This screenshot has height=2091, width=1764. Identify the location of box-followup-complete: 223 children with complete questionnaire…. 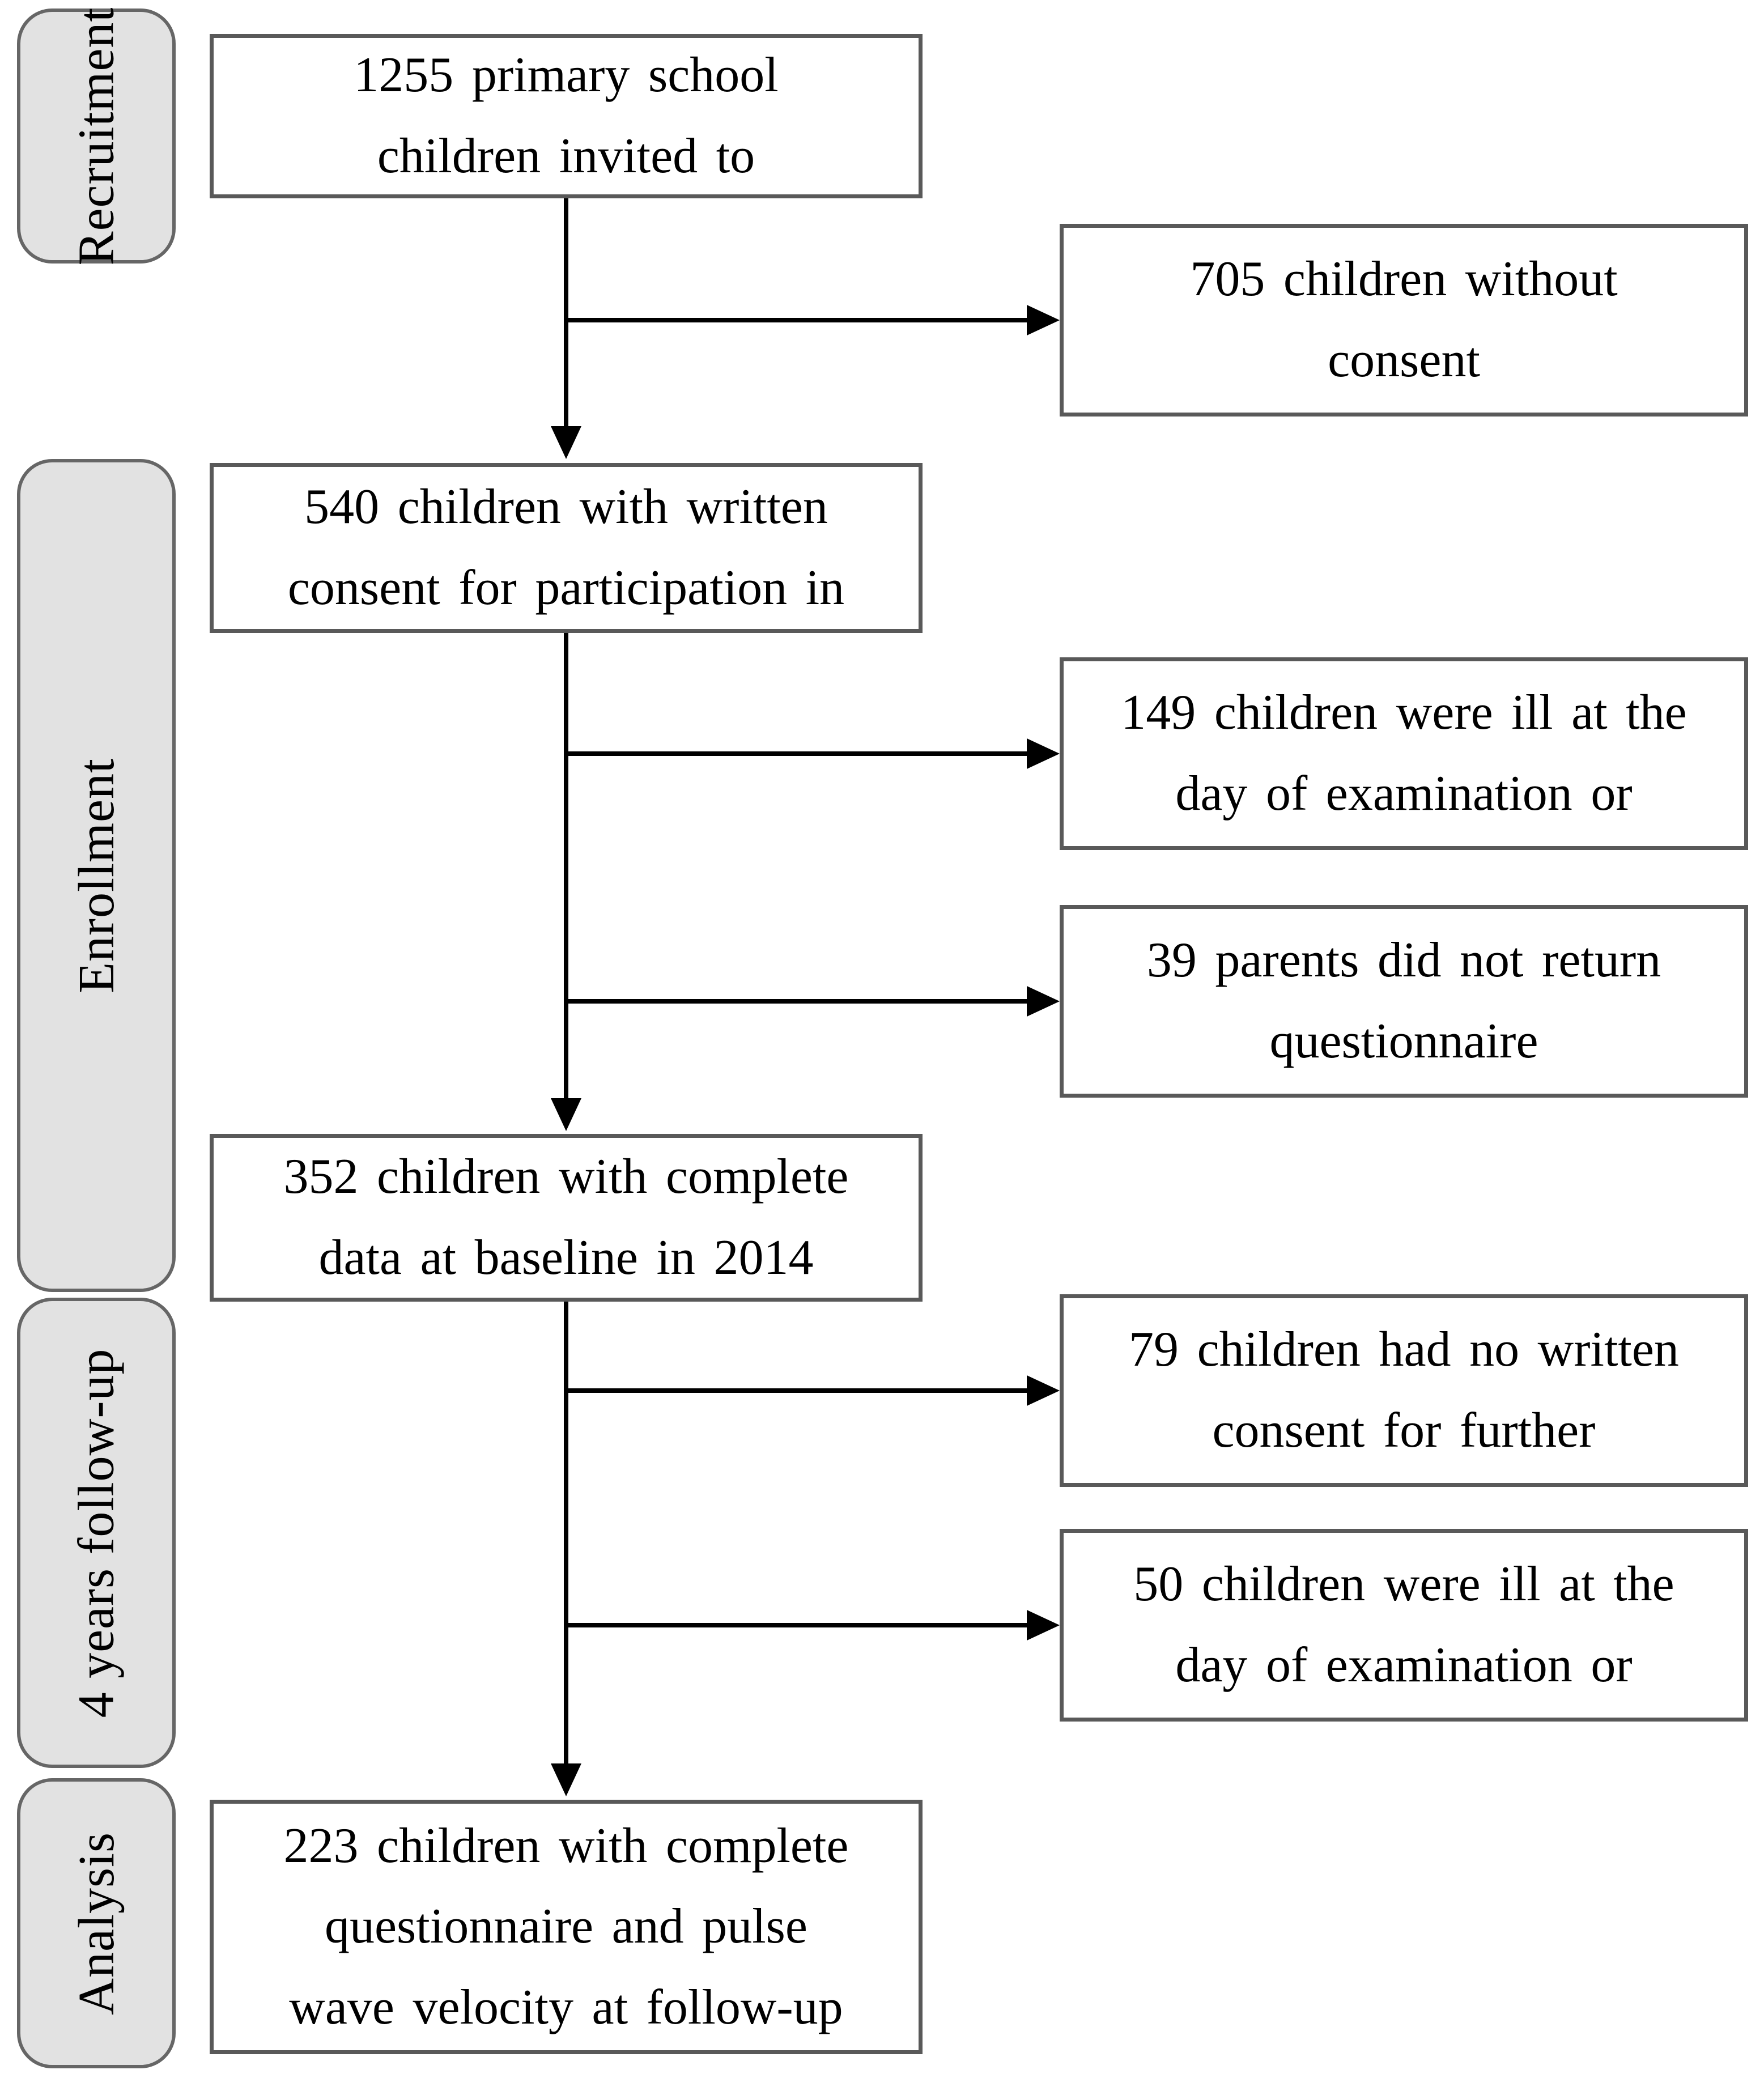
(566, 1927).